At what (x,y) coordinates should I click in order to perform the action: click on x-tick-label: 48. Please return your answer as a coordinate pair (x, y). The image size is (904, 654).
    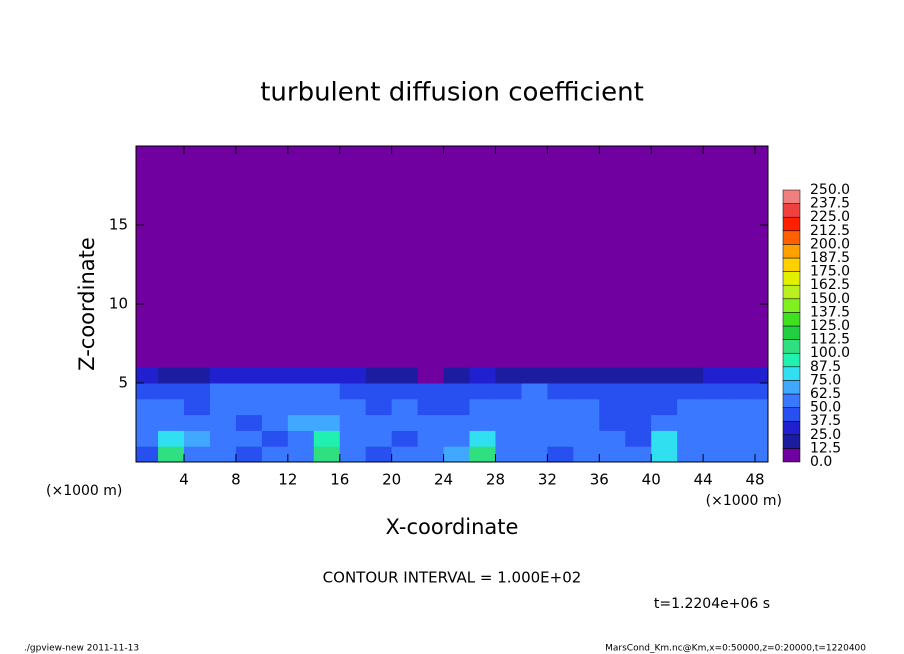
    Looking at the image, I should click on (754, 480).